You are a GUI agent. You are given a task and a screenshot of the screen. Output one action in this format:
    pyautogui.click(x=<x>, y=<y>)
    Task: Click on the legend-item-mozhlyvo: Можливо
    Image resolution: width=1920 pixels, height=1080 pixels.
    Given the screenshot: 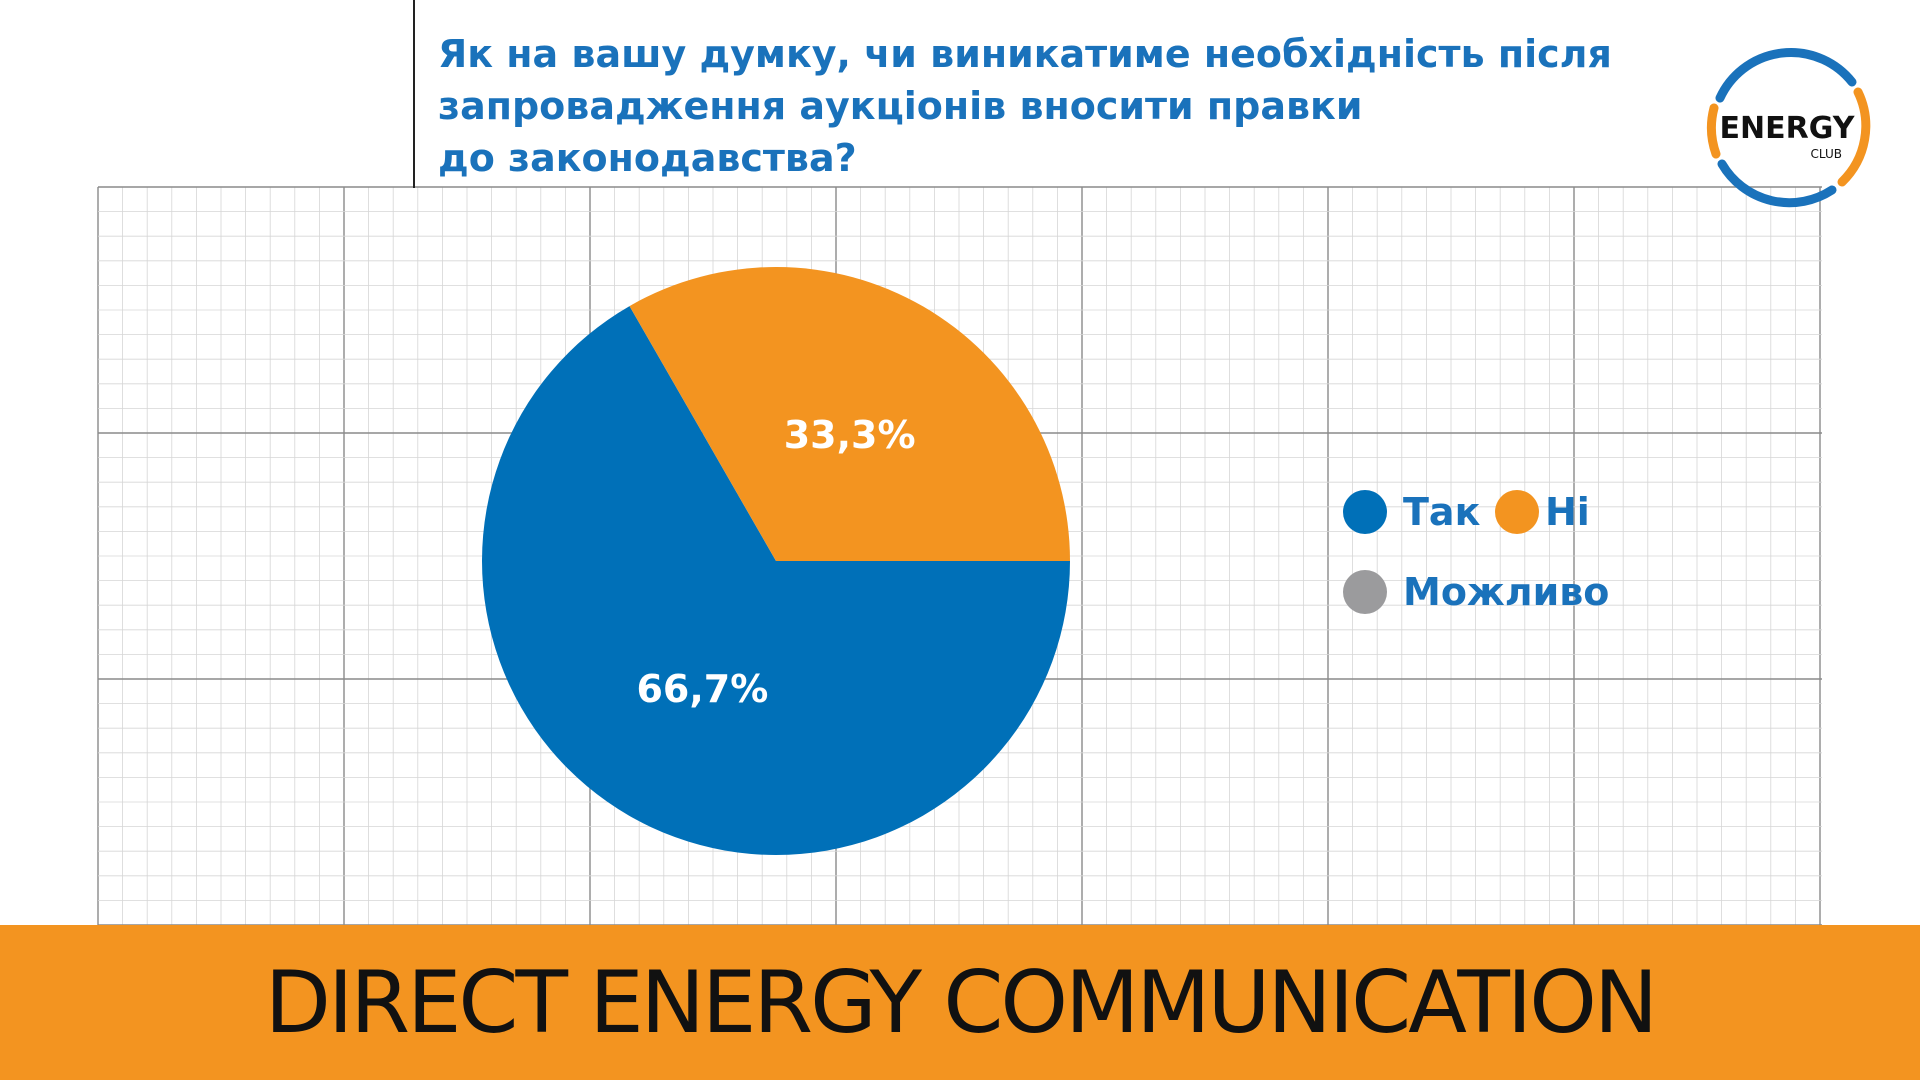 What is the action you would take?
    pyautogui.click(x=1476, y=592)
    